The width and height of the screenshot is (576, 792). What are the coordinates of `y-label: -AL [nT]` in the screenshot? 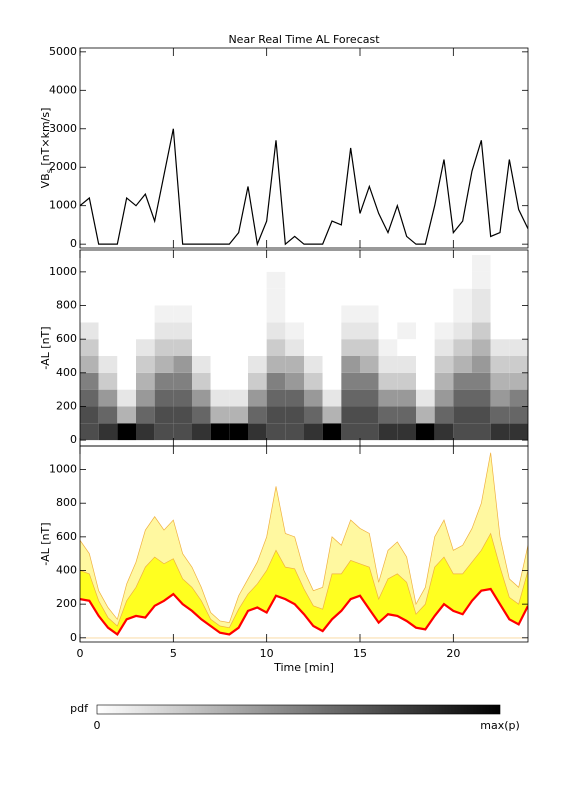 It's located at (45, 347).